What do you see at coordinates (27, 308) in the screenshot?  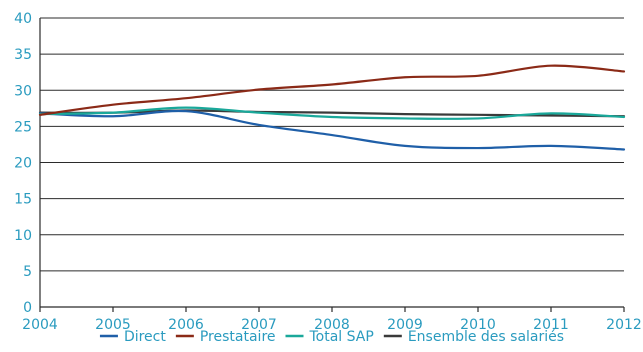 I see `y-tick-label: 0` at bounding box center [27, 308].